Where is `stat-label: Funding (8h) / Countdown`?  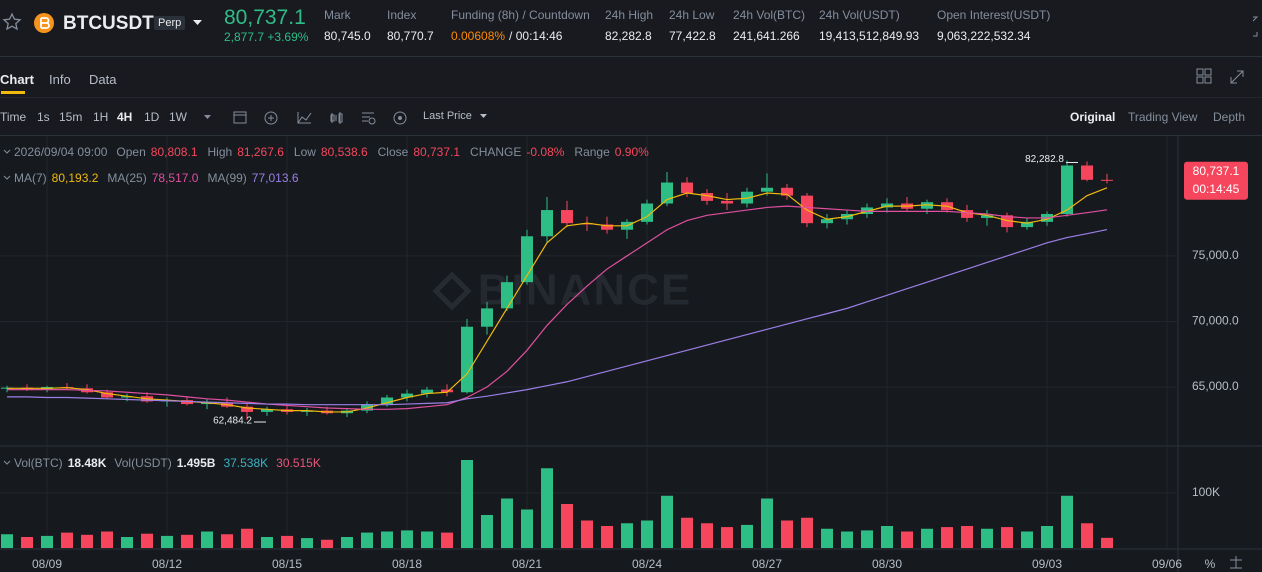 stat-label: Funding (8h) / Countdown is located at coordinates (520, 15).